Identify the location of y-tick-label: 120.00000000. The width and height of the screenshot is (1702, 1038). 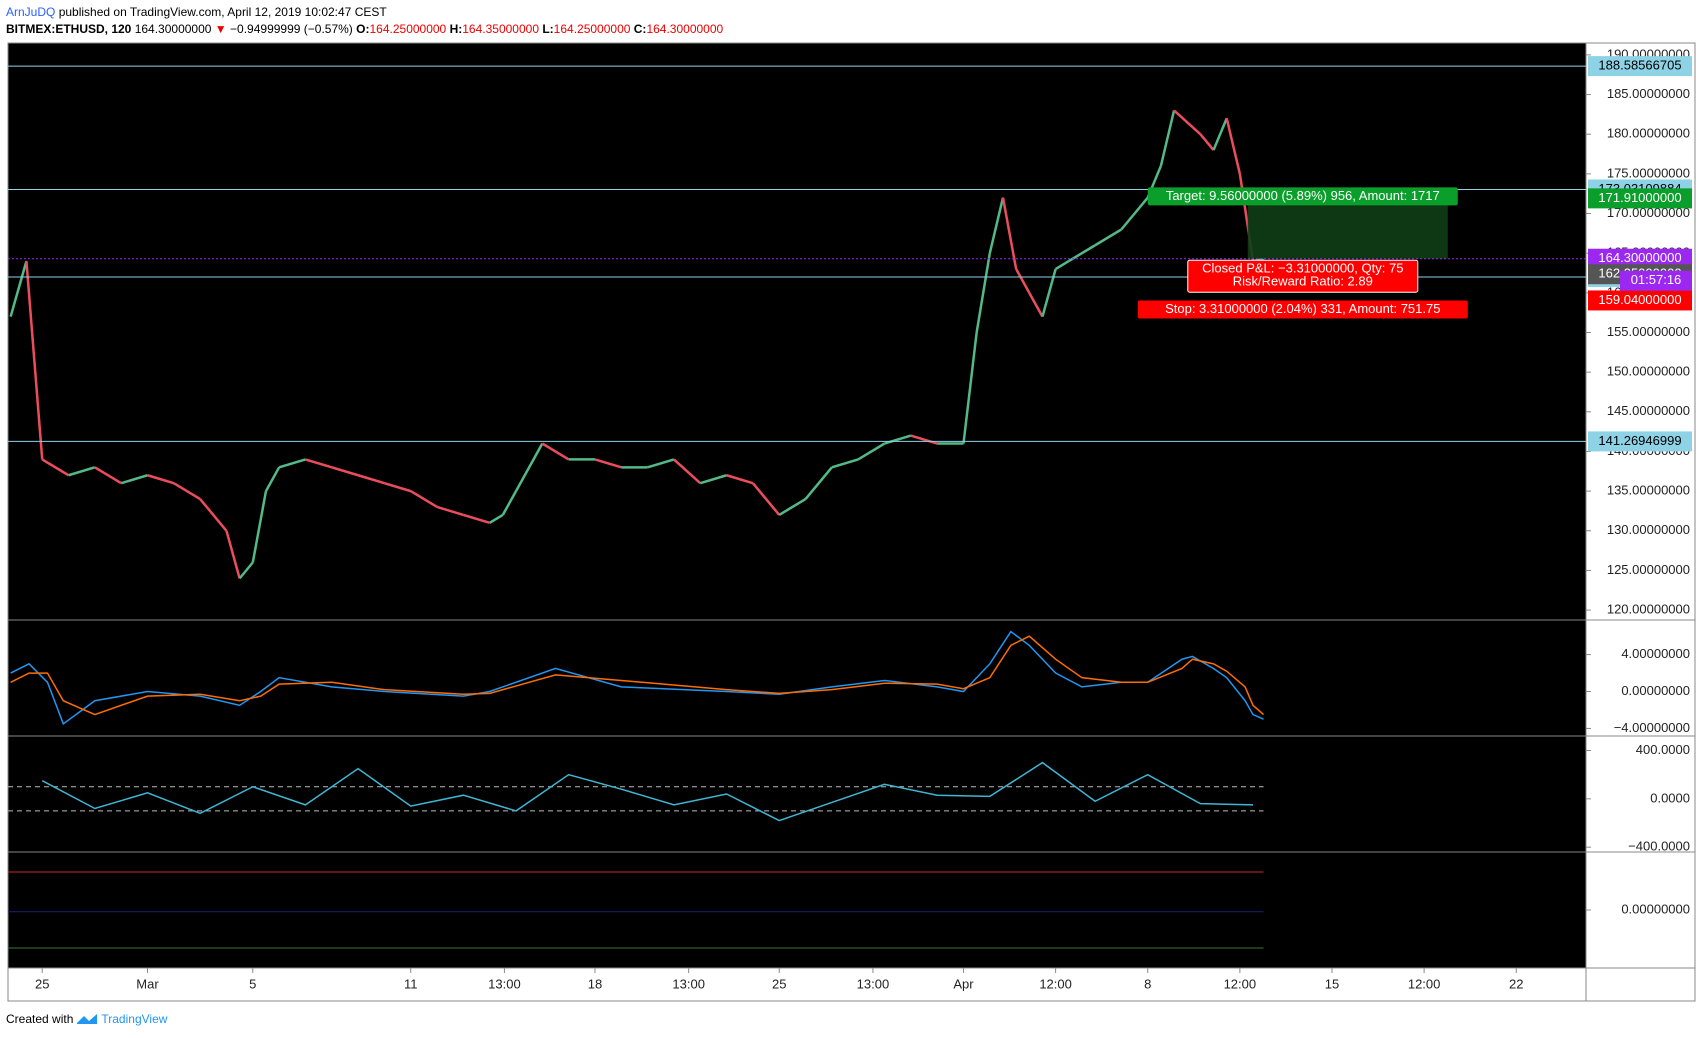
(1648, 609).